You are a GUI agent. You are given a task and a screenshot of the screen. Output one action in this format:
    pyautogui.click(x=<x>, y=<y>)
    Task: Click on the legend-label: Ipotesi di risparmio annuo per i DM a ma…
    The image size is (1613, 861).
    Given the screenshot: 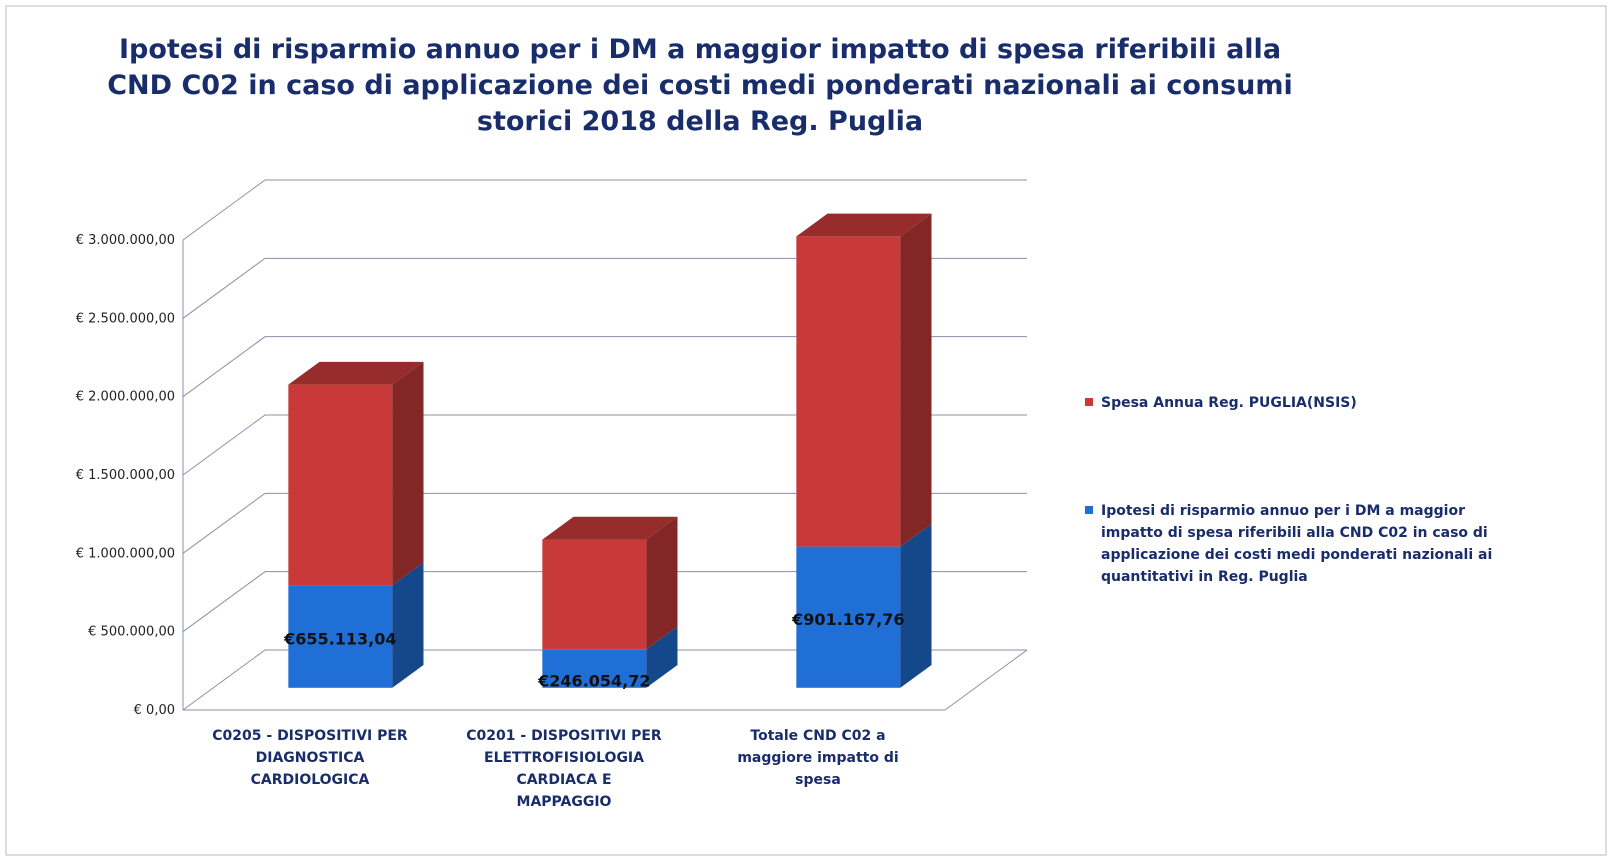 What is the action you would take?
    pyautogui.click(x=1296, y=544)
    